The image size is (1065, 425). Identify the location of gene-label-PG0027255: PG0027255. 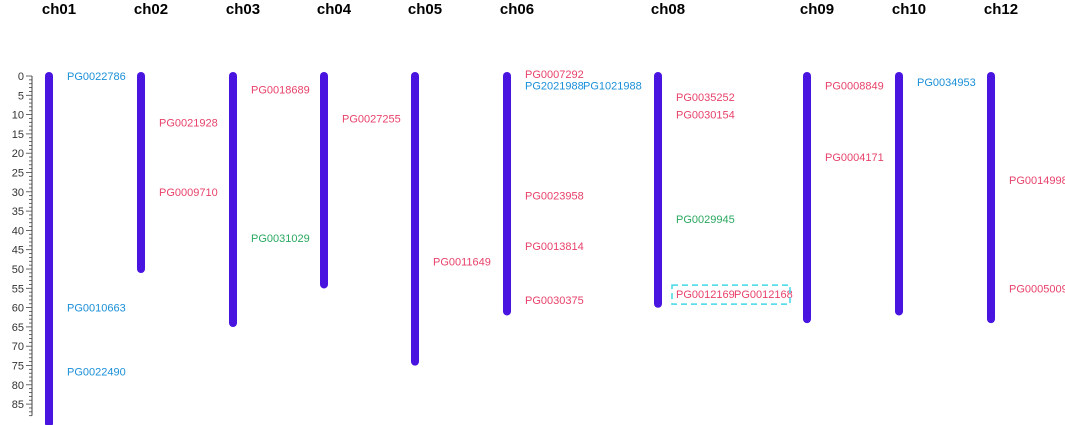
(371, 119).